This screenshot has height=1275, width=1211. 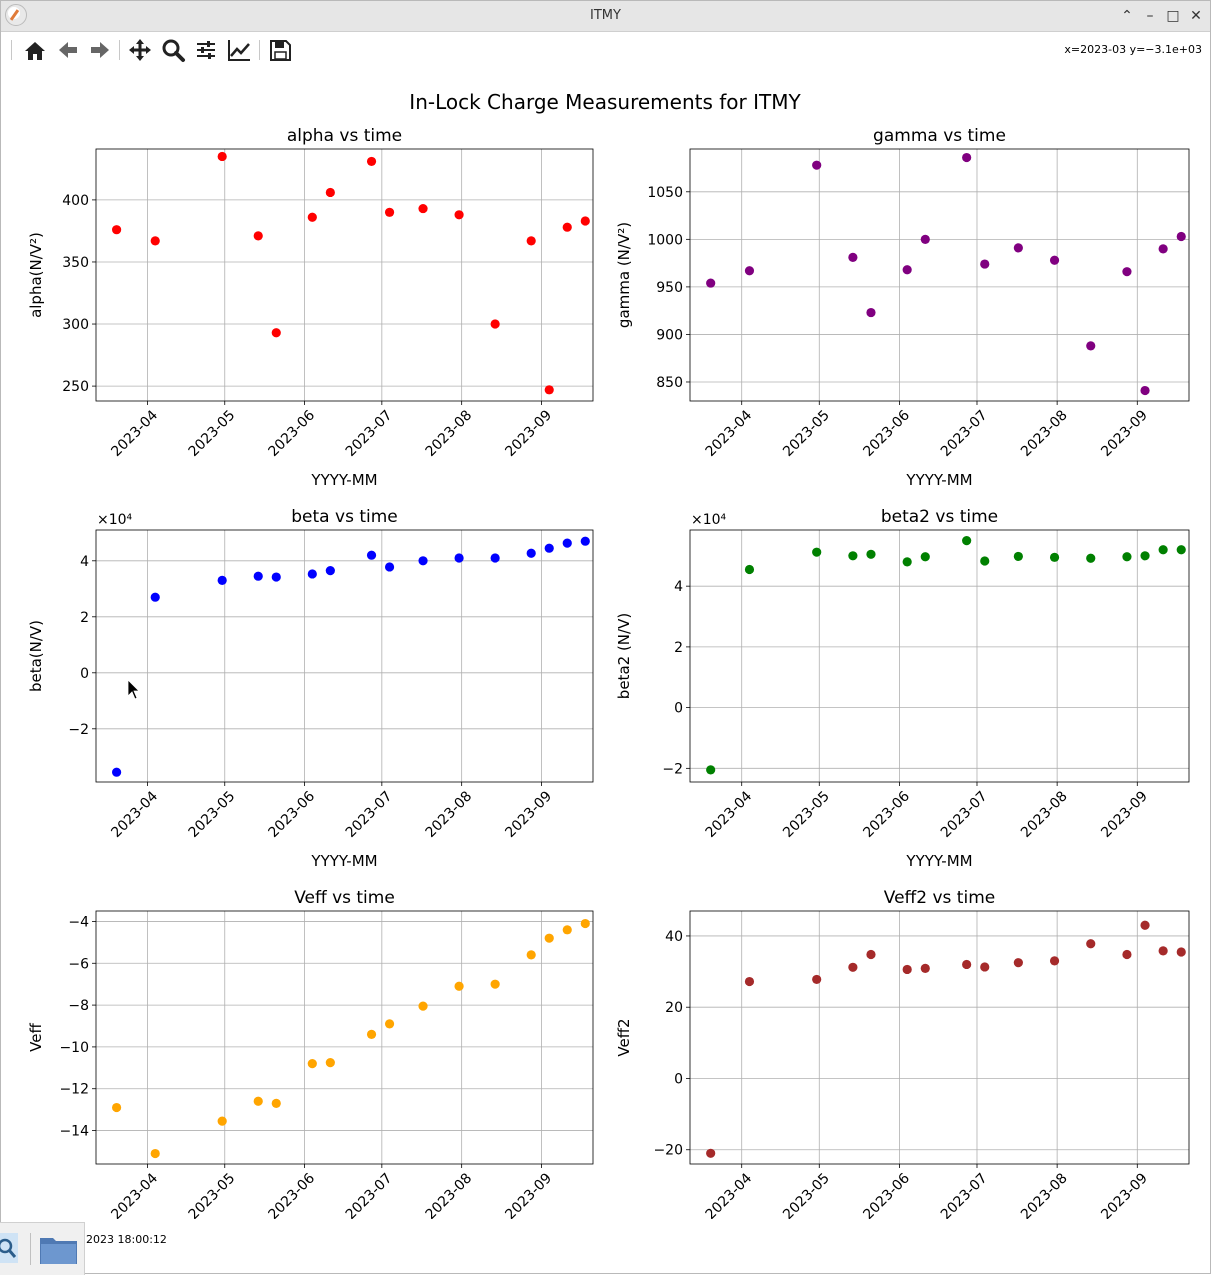 I want to click on toolbar-grip, so click(x=11, y=50).